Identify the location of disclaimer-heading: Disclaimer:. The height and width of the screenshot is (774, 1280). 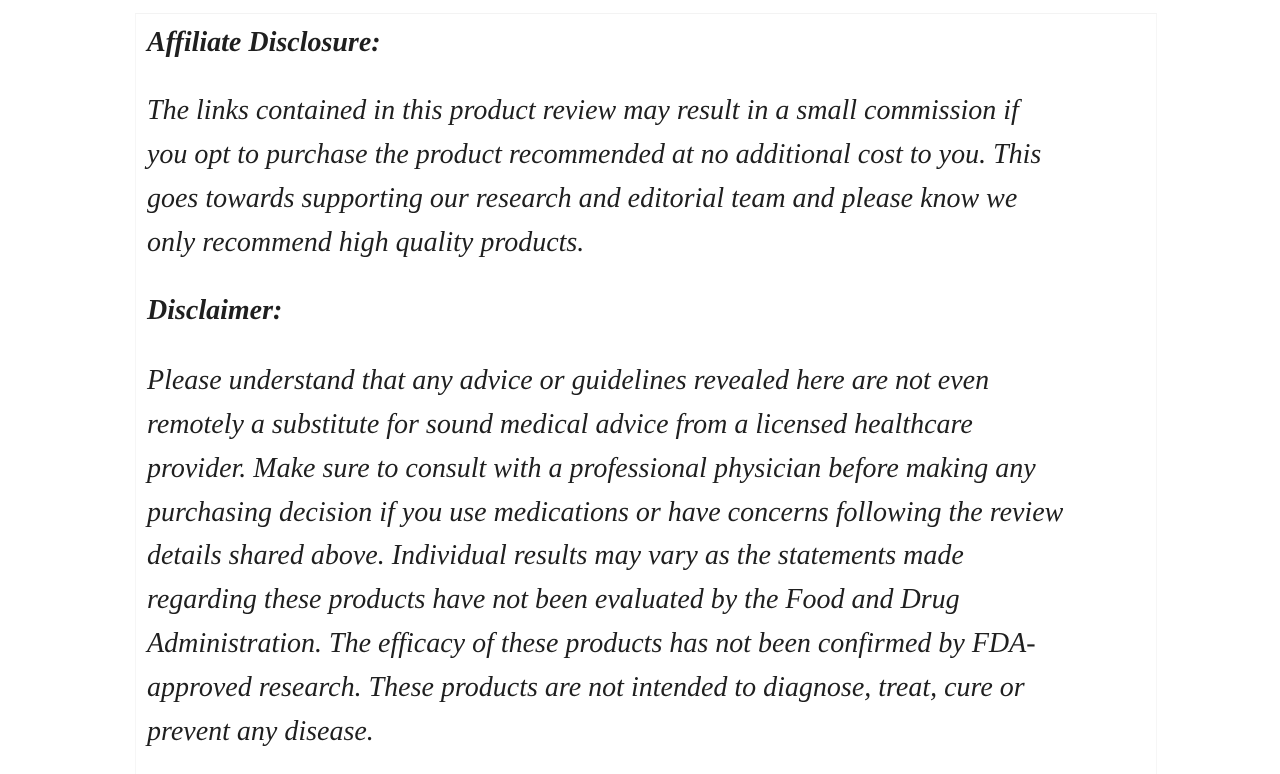
(215, 310).